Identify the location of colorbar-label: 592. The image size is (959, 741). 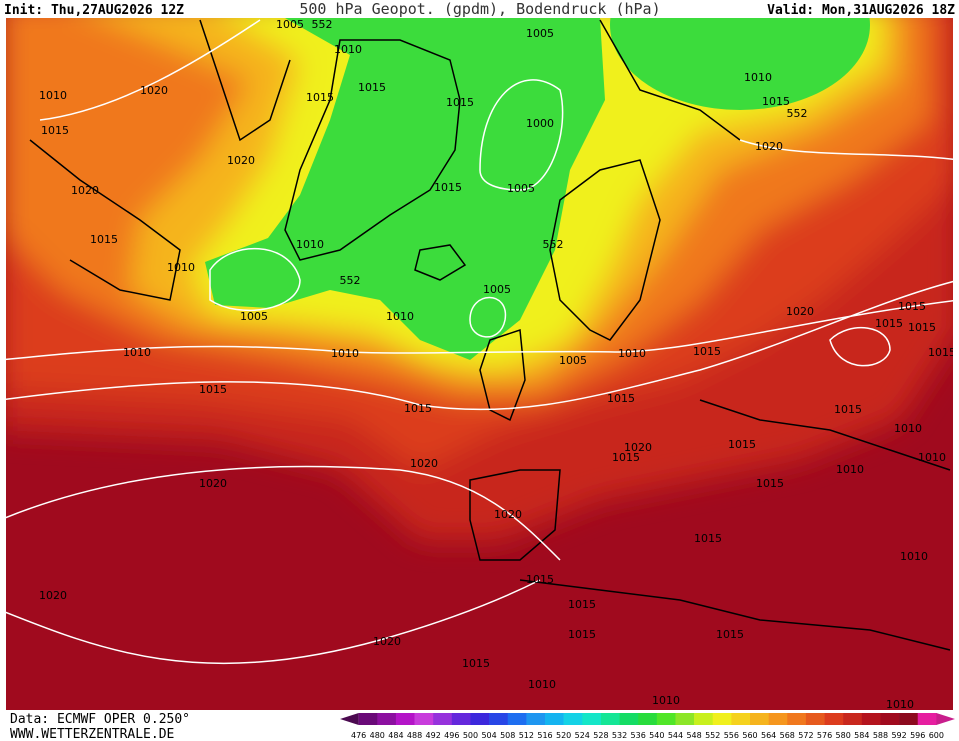
(898, 735).